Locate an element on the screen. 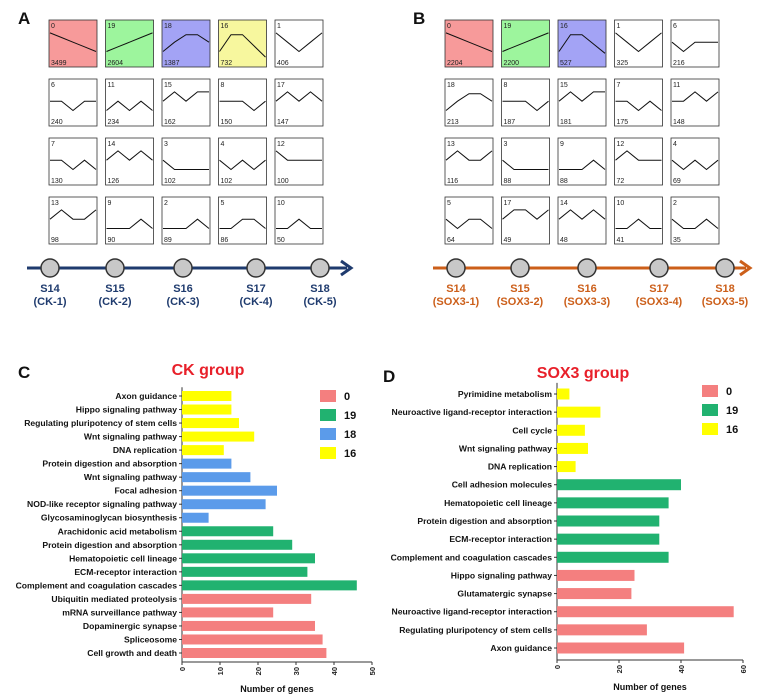 This screenshot has height=699, width=759. cluster-id: 4 is located at coordinates (675, 144).